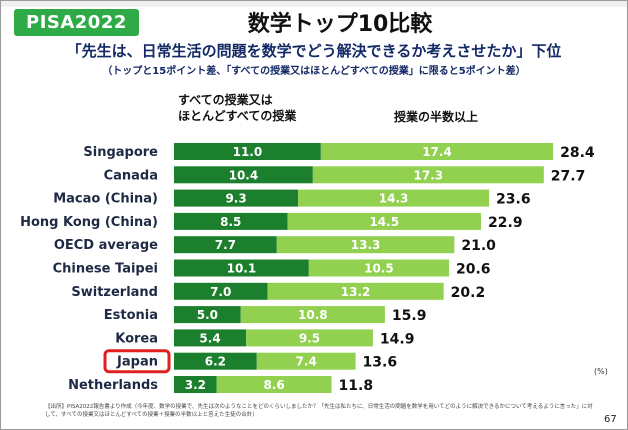 The width and height of the screenshot is (628, 430). I want to click on value-label-first-series: 9.3, so click(235, 199).